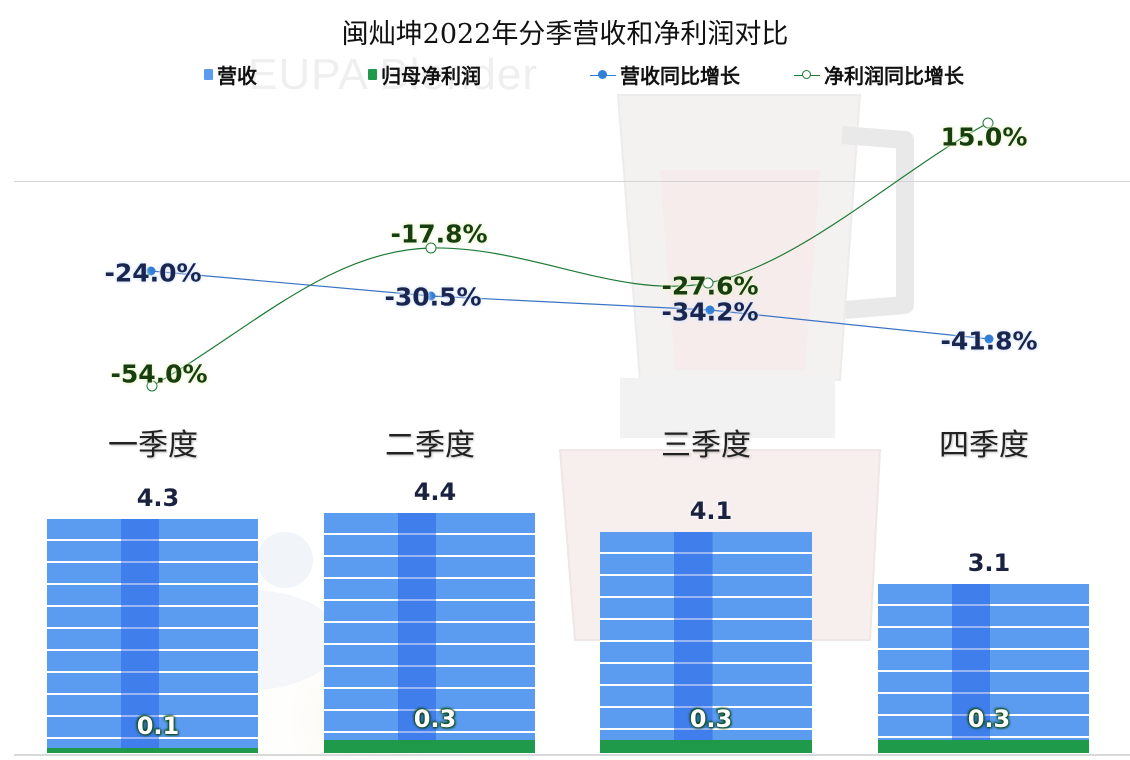  I want to click on revenue-bar-q3, so click(706, 642).